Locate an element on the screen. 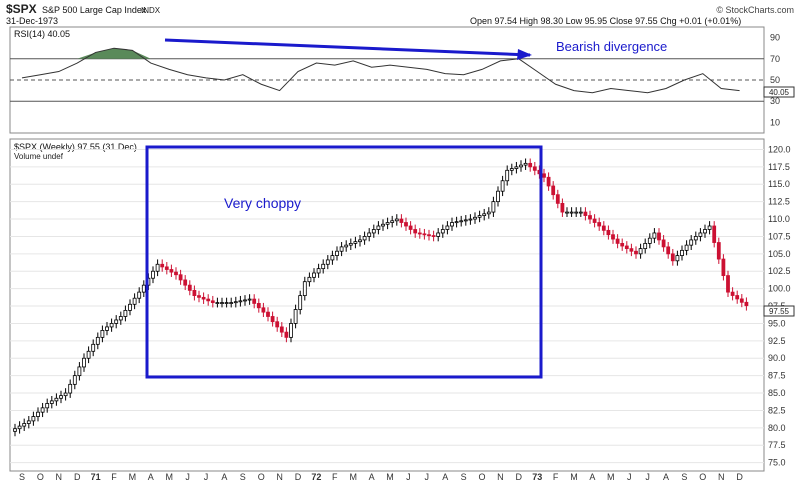 The width and height of the screenshot is (800, 484). divergence-arrow is located at coordinates (347, 47).